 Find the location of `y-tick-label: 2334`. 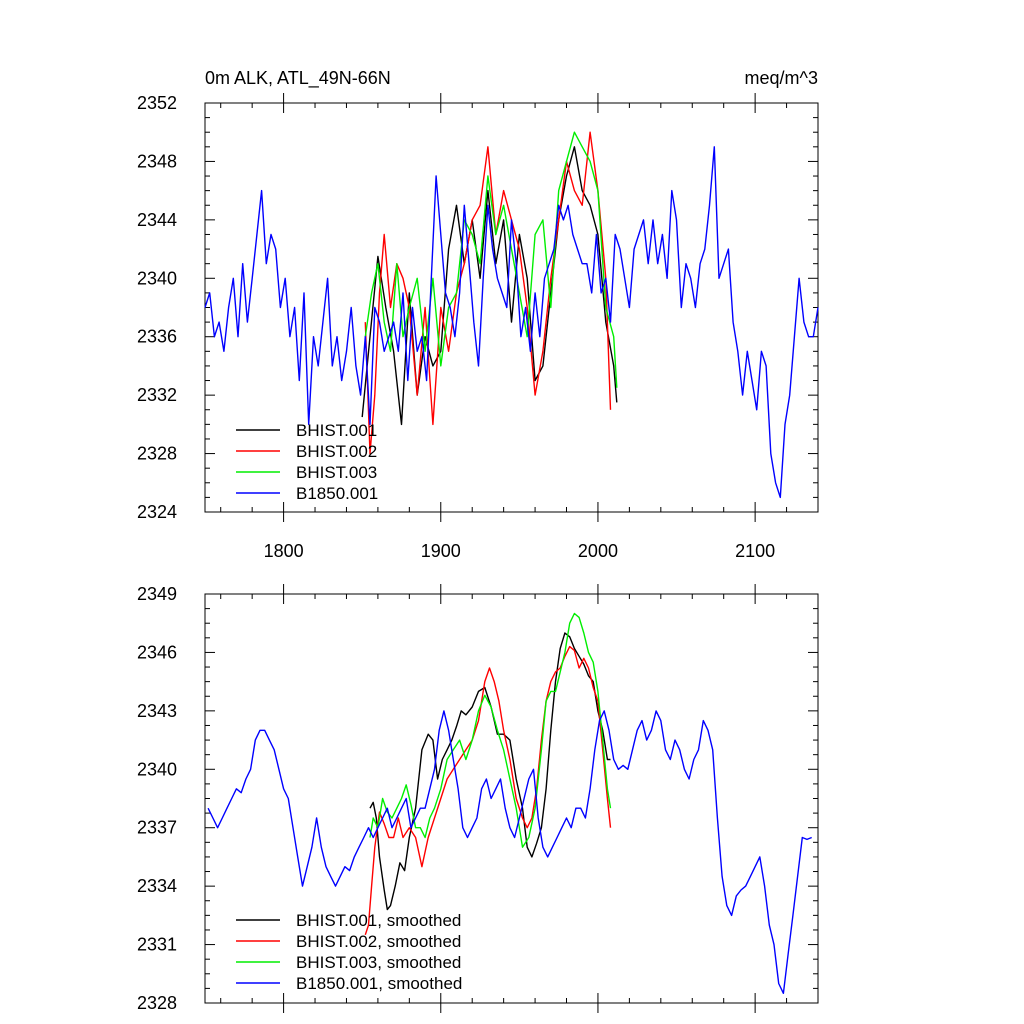

y-tick-label: 2334 is located at coordinates (157, 886).